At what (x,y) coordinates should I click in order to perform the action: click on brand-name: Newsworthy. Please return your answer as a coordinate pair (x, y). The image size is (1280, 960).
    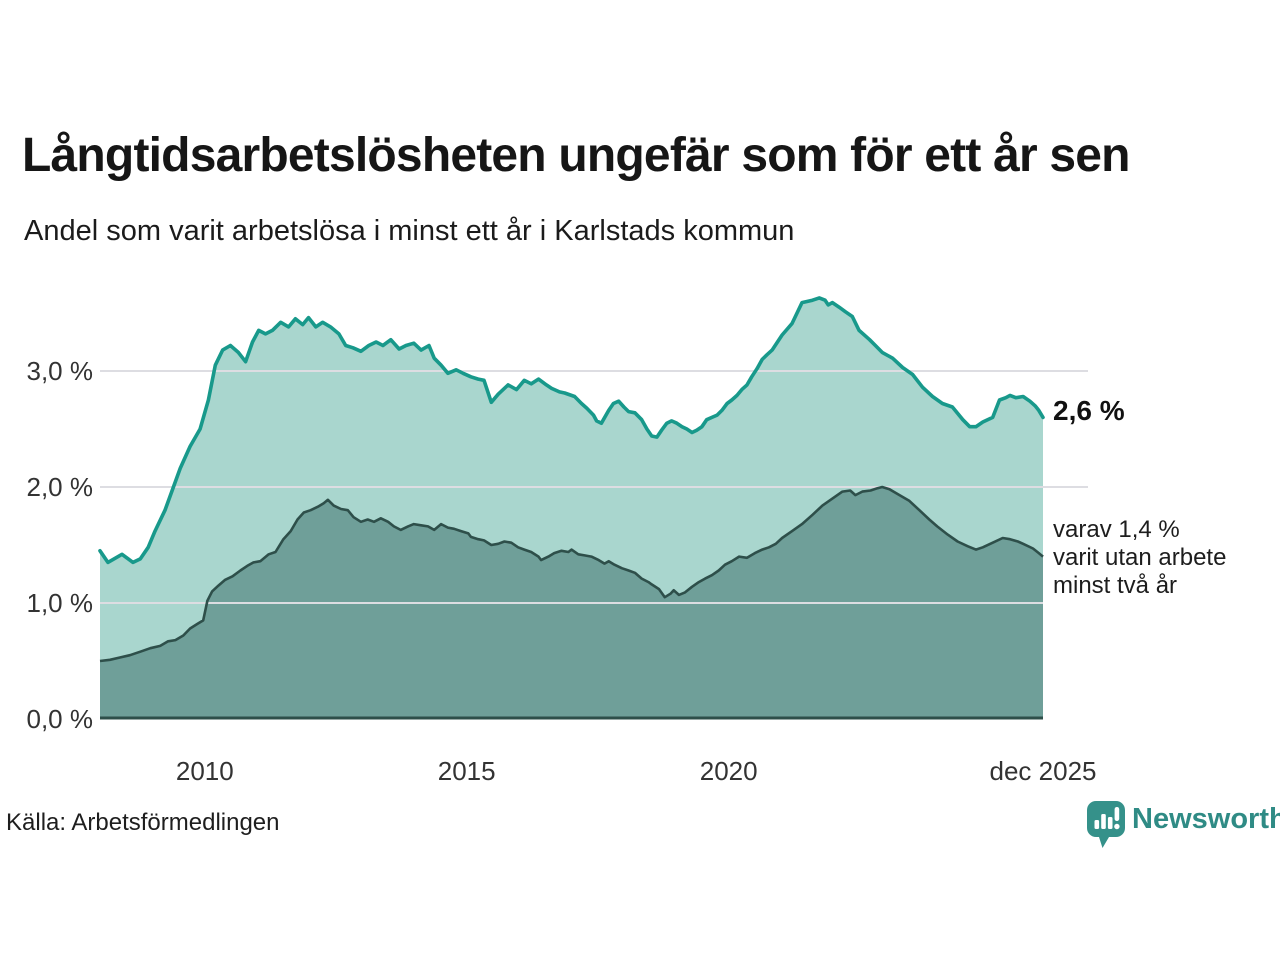
    Looking at the image, I should click on (1206, 819).